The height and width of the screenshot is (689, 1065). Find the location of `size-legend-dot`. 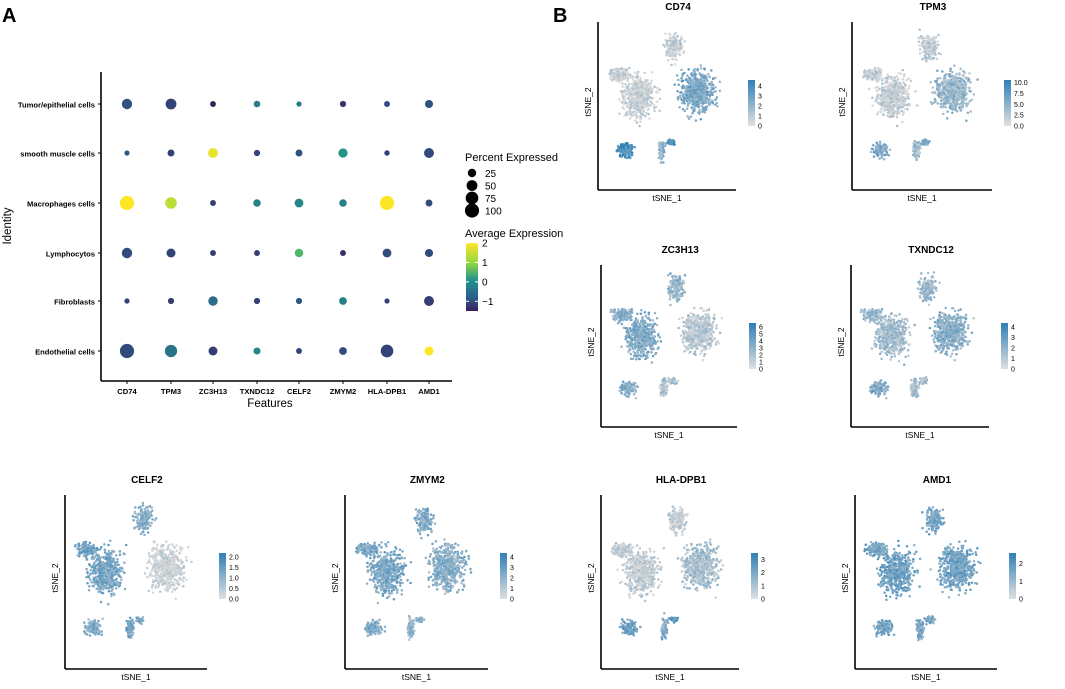

size-legend-dot is located at coordinates (472, 185).